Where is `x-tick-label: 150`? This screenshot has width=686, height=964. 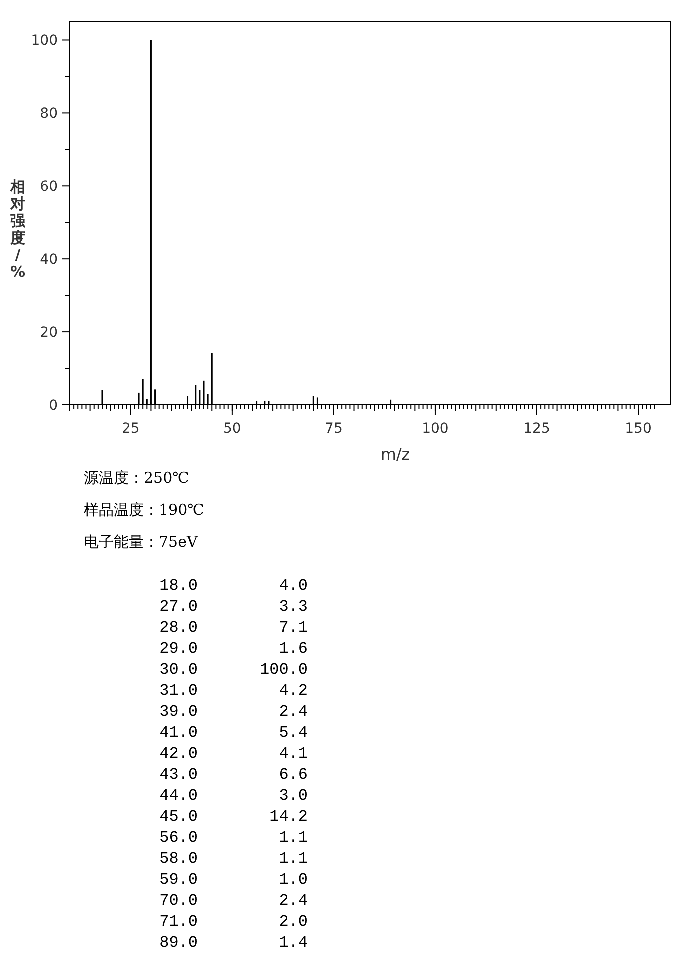 x-tick-label: 150 is located at coordinates (638, 429).